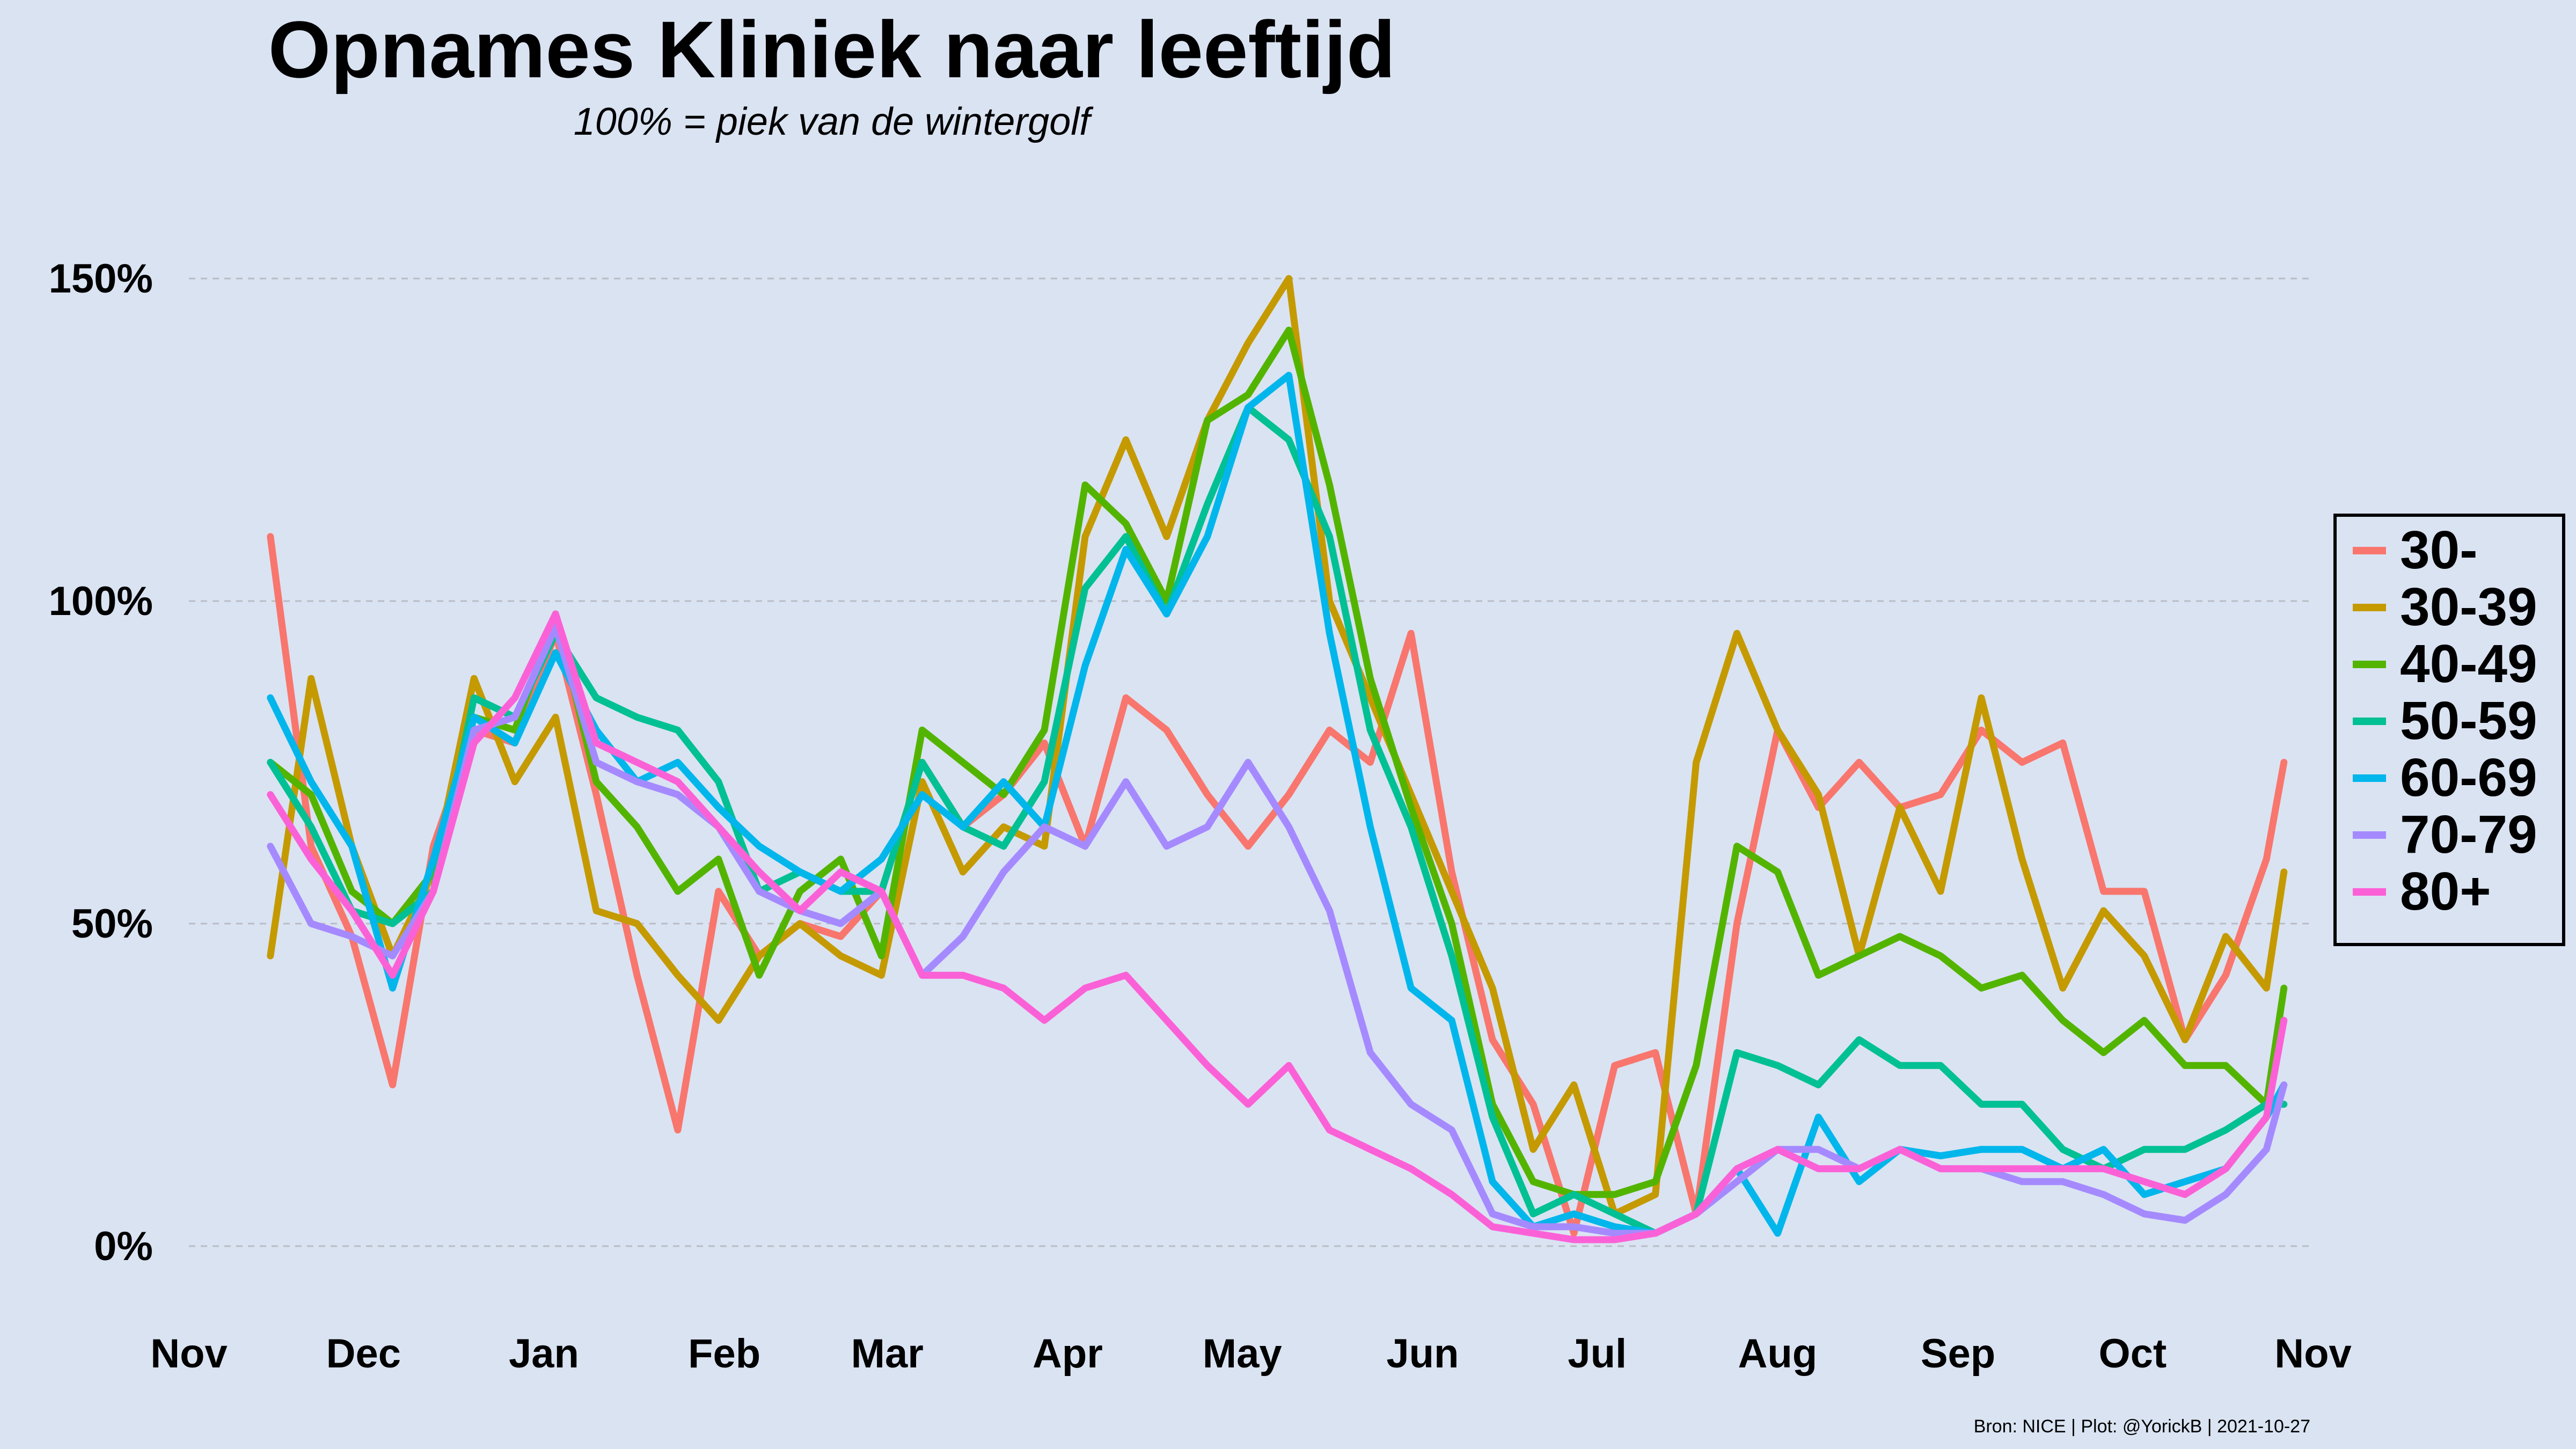 The width and height of the screenshot is (2576, 1449). Describe the element at coordinates (101, 762) in the screenshot. I see `y-axis-ticks: 0% 50% 100% 150%` at that location.